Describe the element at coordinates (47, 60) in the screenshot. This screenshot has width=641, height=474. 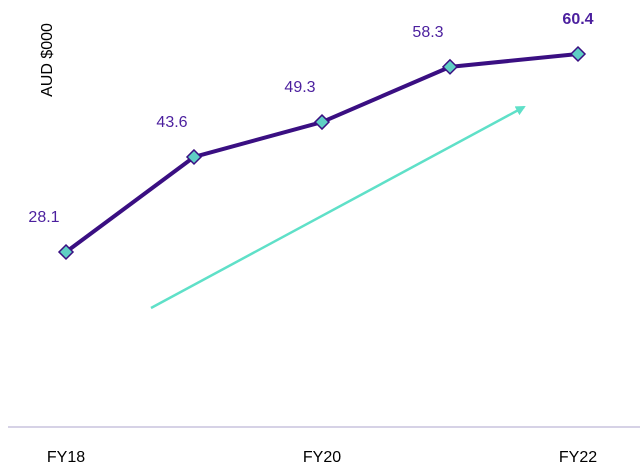
I see `y-axis-label: AUD $000` at that location.